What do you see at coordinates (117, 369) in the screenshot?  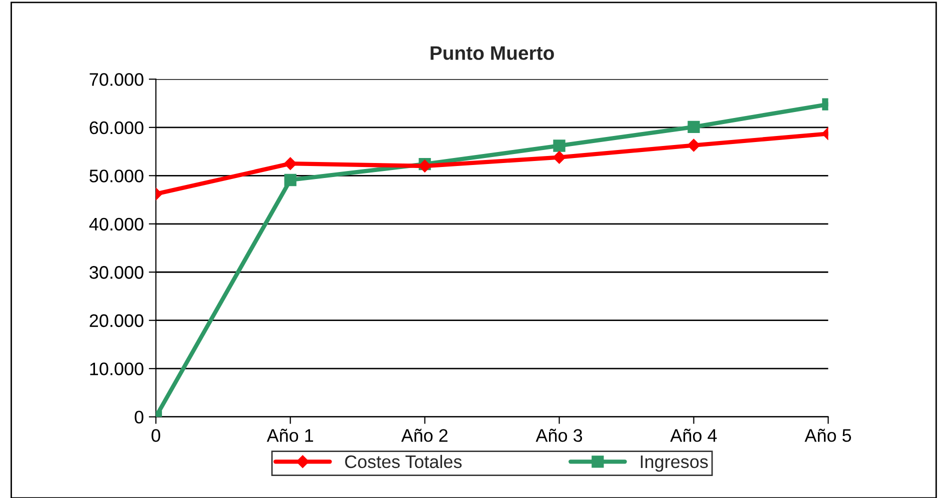 I see `y-tick-label: 10.000` at bounding box center [117, 369].